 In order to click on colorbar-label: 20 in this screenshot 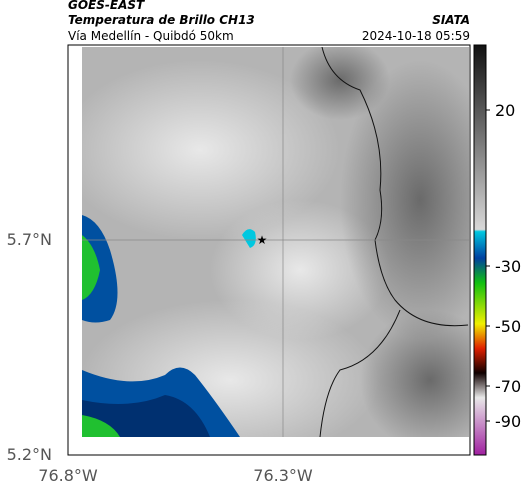, I will do `click(505, 110)`.